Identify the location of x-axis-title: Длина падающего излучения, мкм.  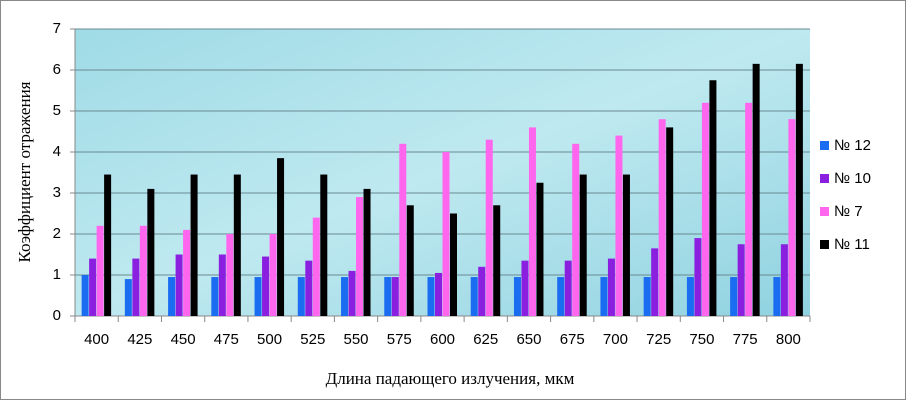
(450, 378).